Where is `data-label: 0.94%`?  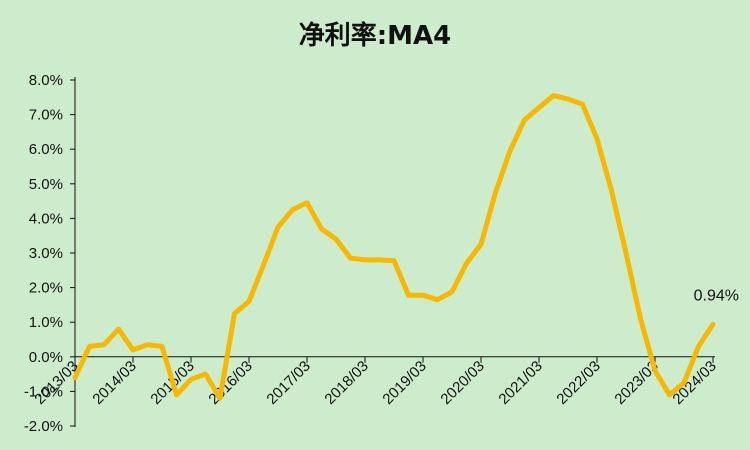
data-label: 0.94% is located at coordinates (716, 295).